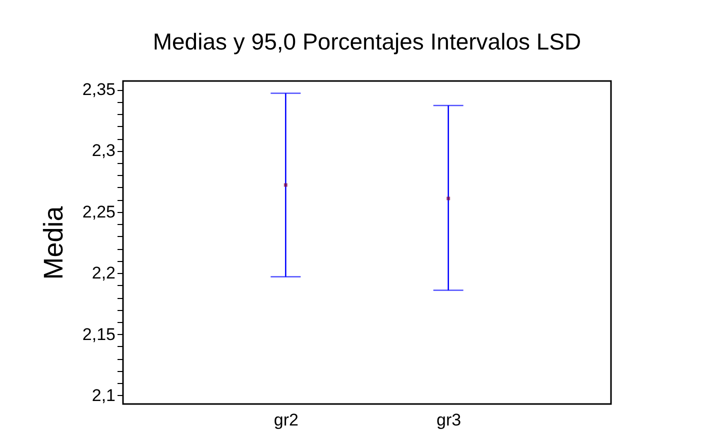 The height and width of the screenshot is (440, 708). What do you see at coordinates (99, 212) in the screenshot?
I see `y-tick-label: 2,25` at bounding box center [99, 212].